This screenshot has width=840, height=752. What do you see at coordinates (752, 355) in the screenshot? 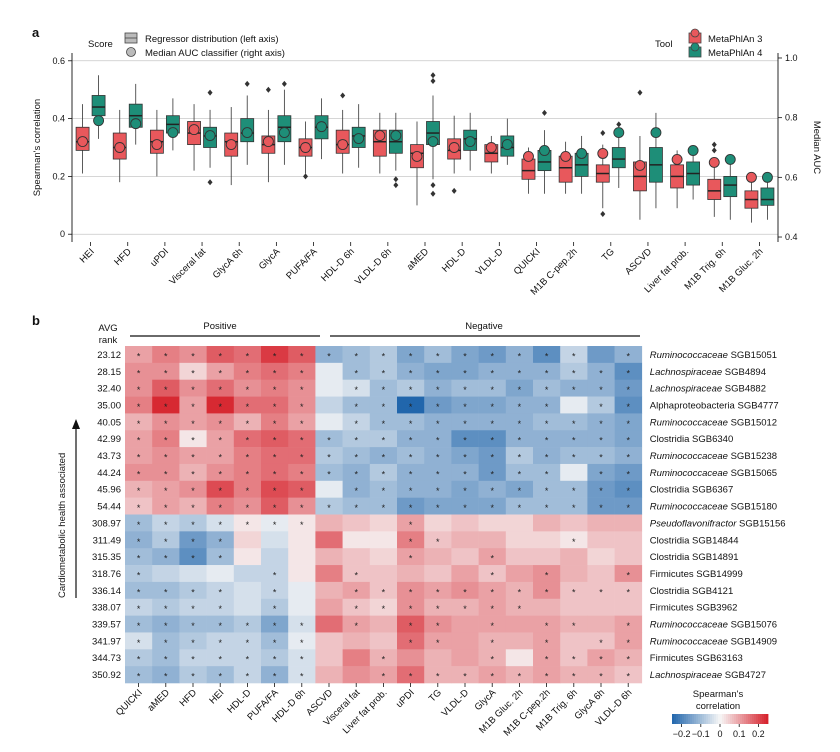
I see `row-label-sgb: SGB15051` at bounding box center [752, 355].